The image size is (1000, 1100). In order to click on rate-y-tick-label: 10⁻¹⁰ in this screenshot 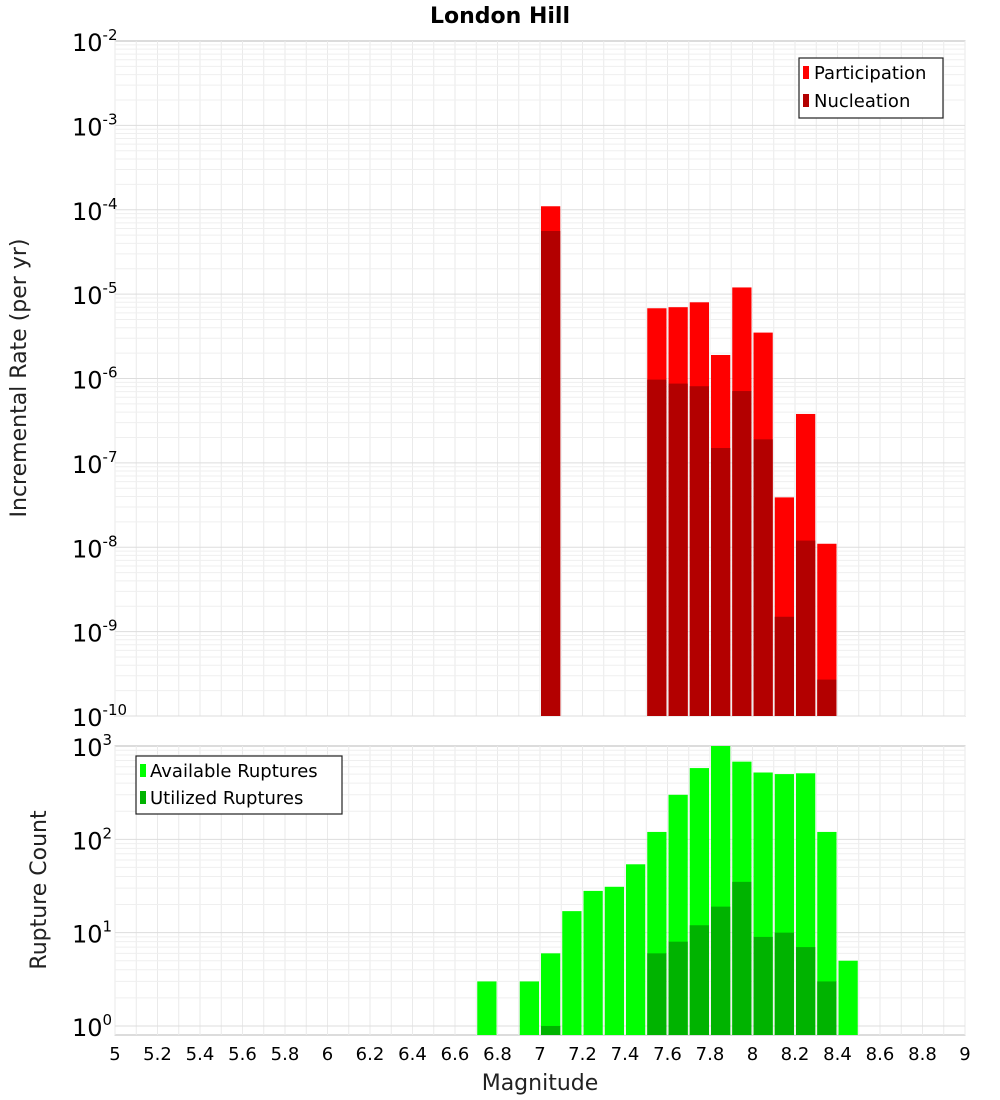, I will do `click(99, 716)`.